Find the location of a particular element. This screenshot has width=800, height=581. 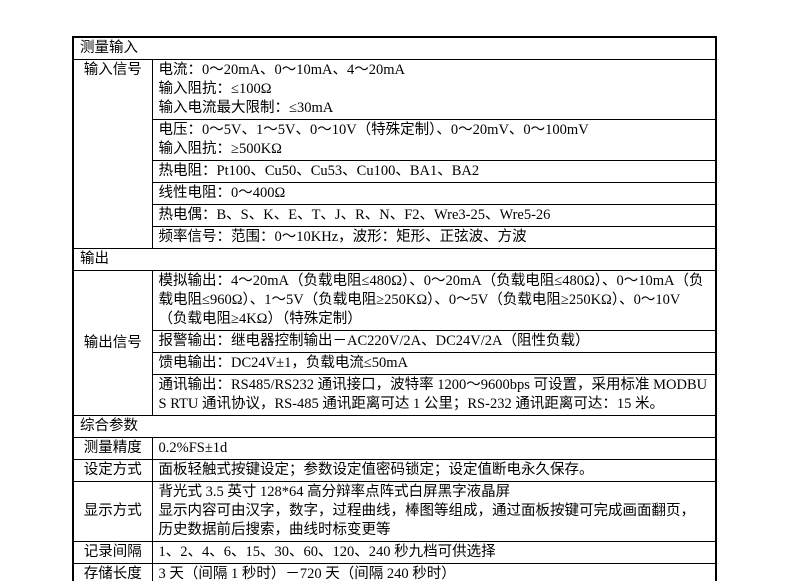

cell-thermocouple-input: 热电偶：B、S、K、E、T、J、R、N、F2、Wre3-25、Wre5-26 is located at coordinates (434, 215).